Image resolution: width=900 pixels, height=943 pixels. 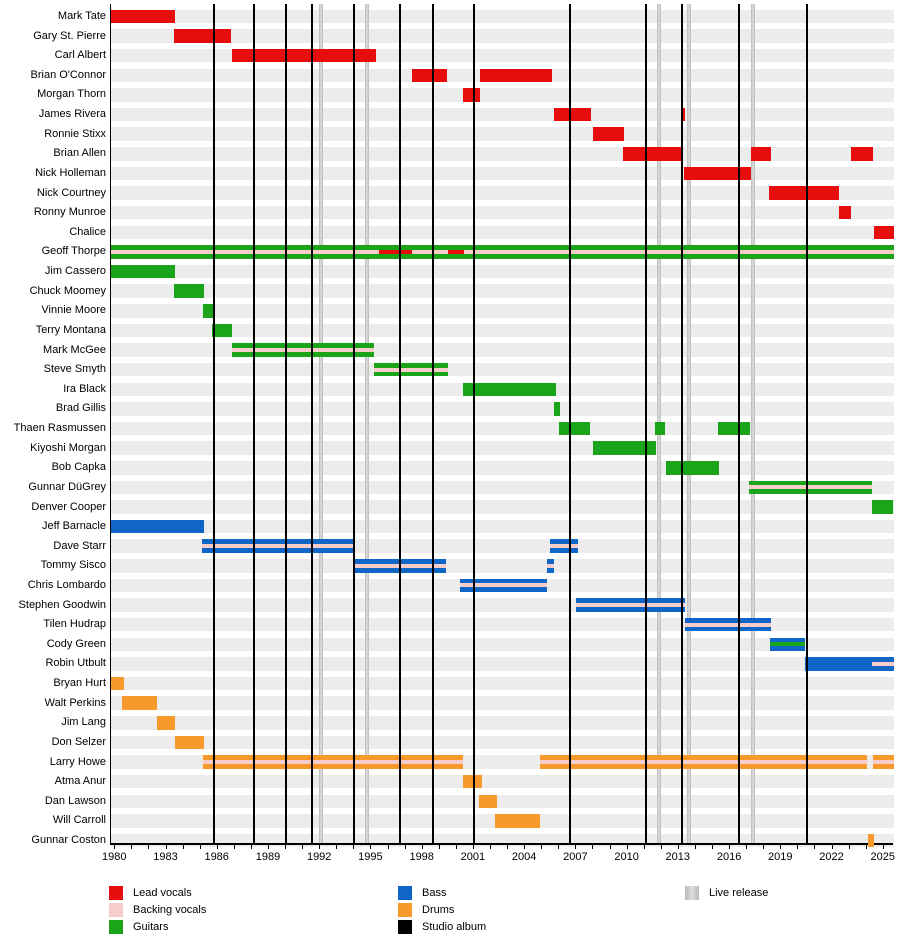 I want to click on axis-year-label: 1995, so click(x=370, y=857).